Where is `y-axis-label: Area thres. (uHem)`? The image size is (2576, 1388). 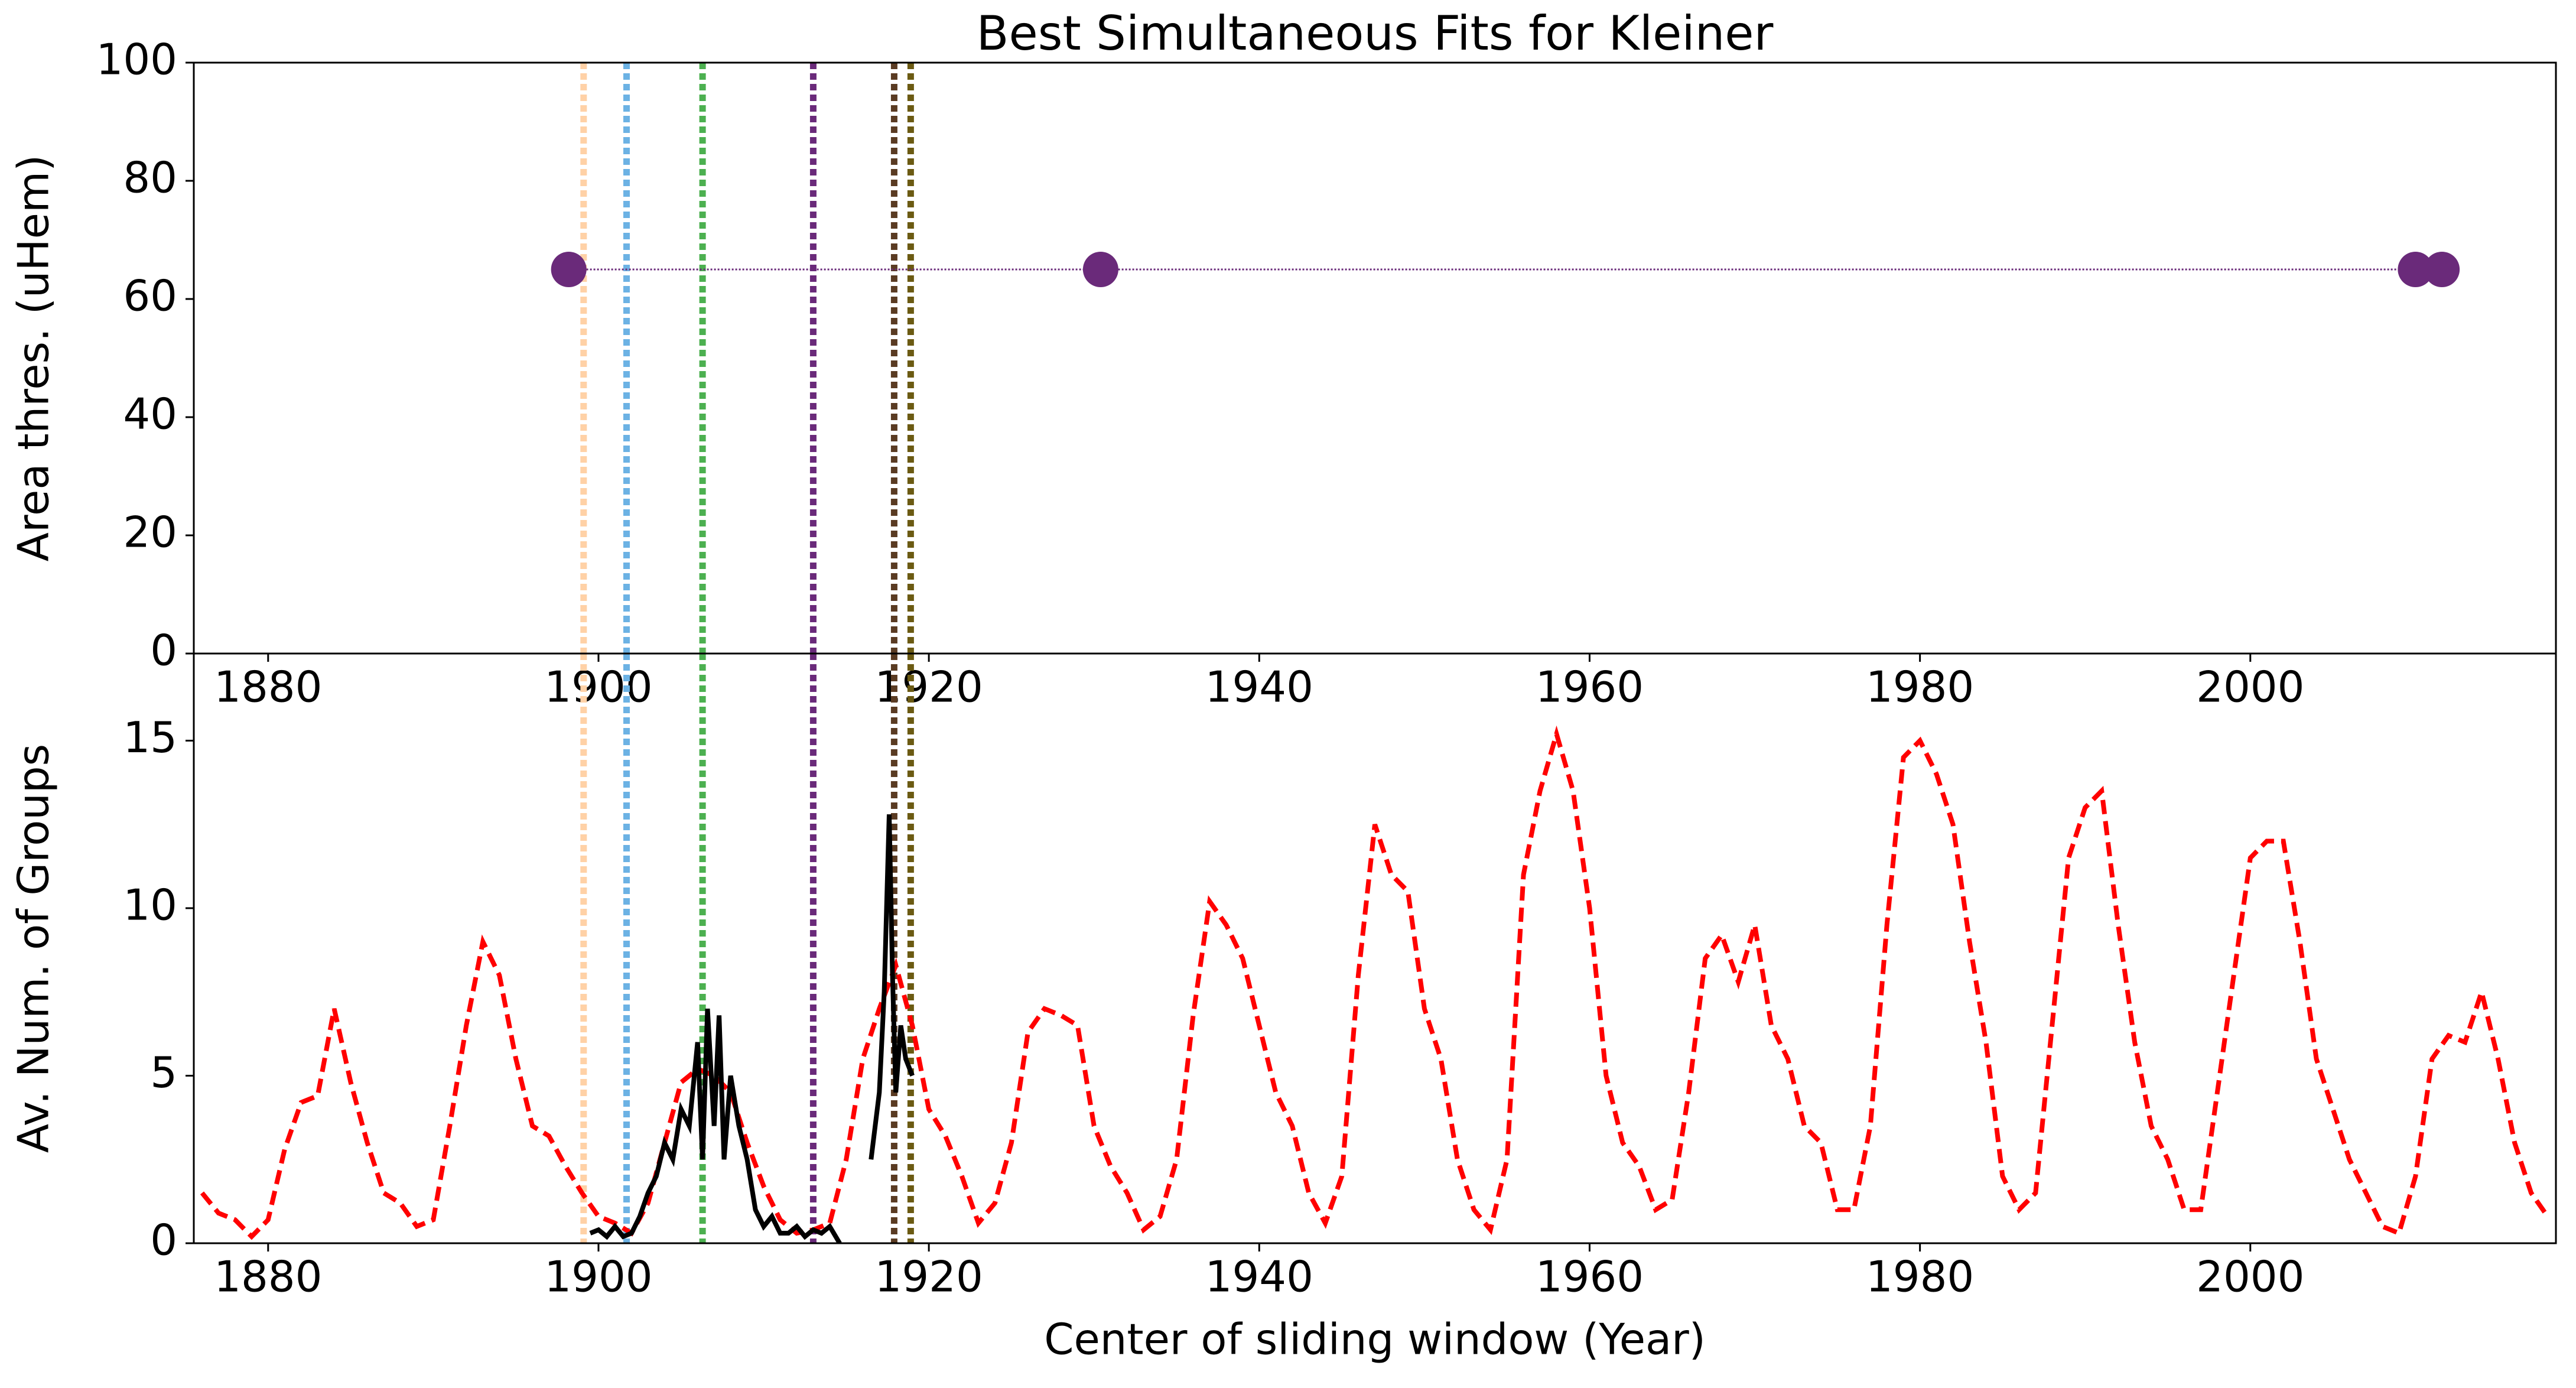
y-axis-label: Area thres. (uHem) is located at coordinates (33, 358).